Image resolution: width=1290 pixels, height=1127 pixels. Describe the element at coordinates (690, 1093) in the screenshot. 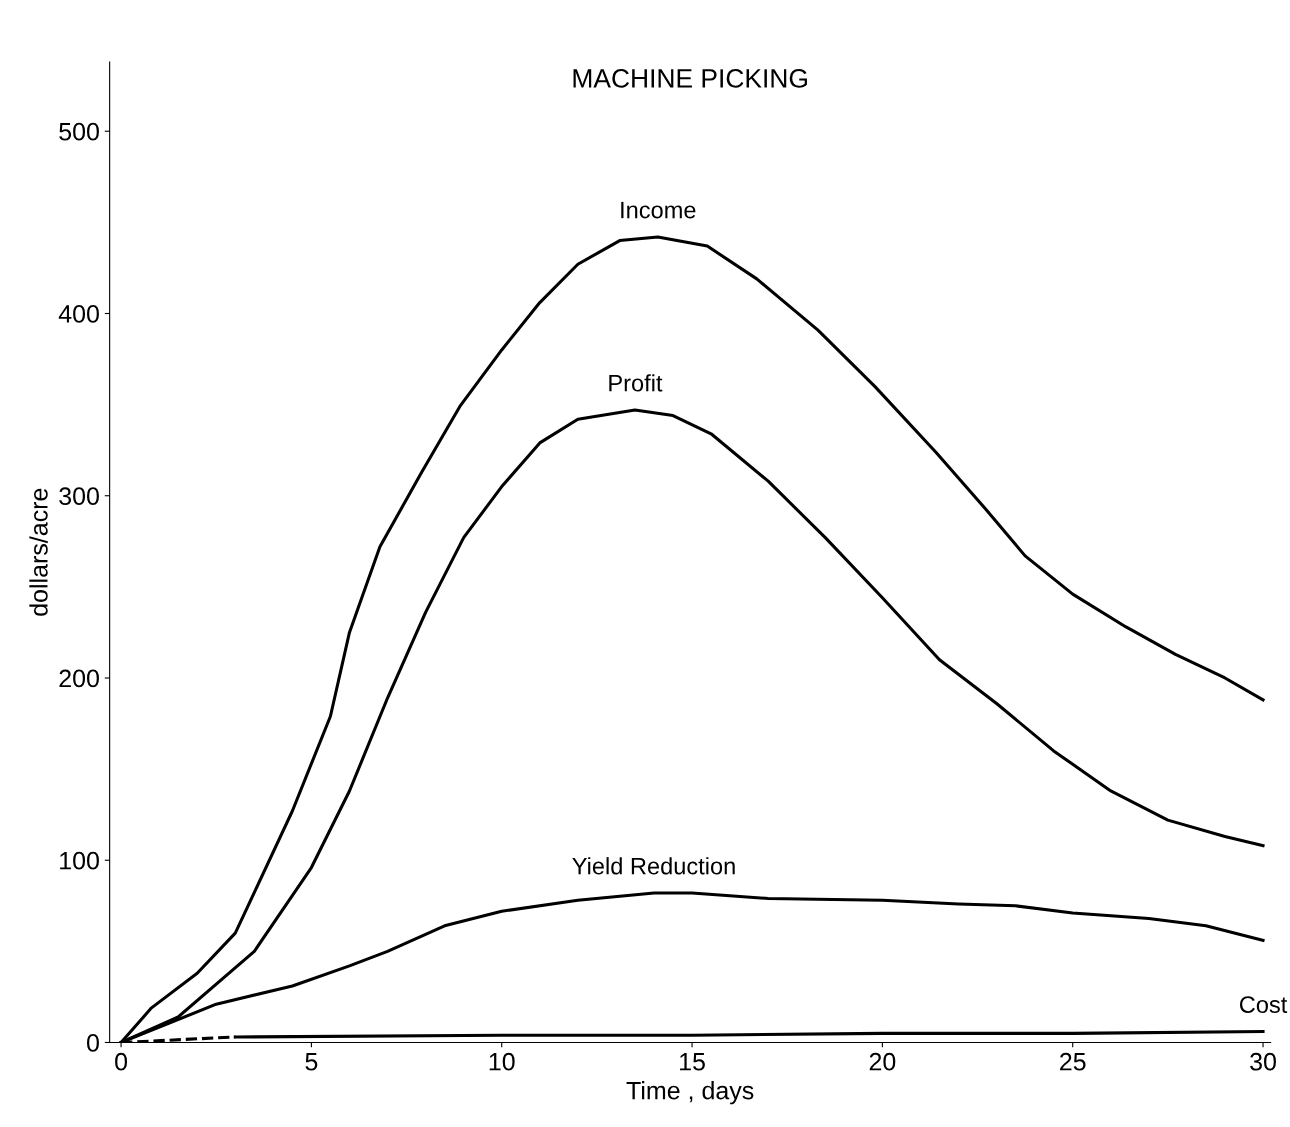

I see `x-axis-title: Time , days` at that location.